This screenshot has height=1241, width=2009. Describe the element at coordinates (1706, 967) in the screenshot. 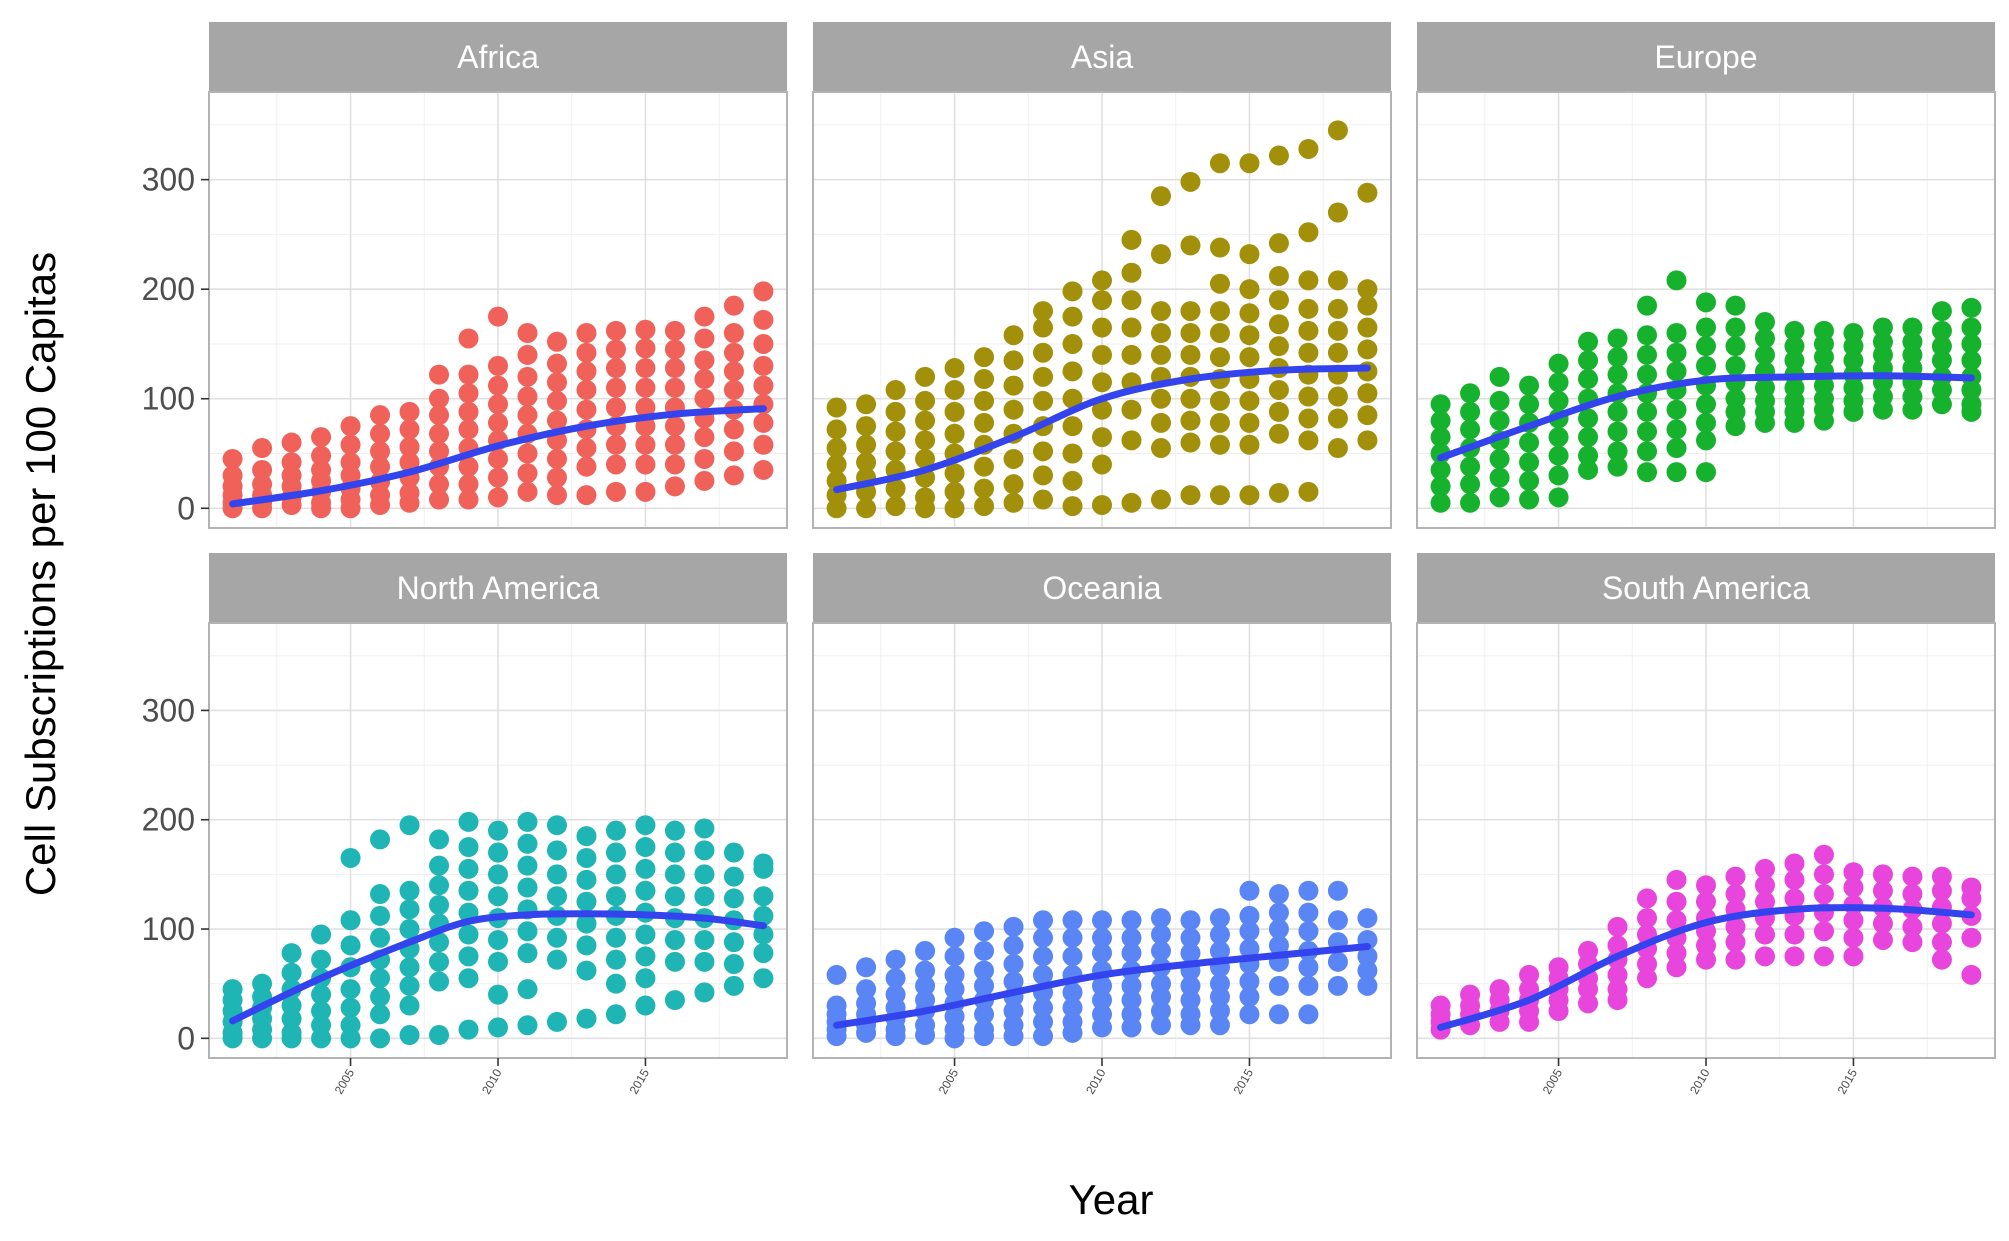

I see `trend-line` at that location.